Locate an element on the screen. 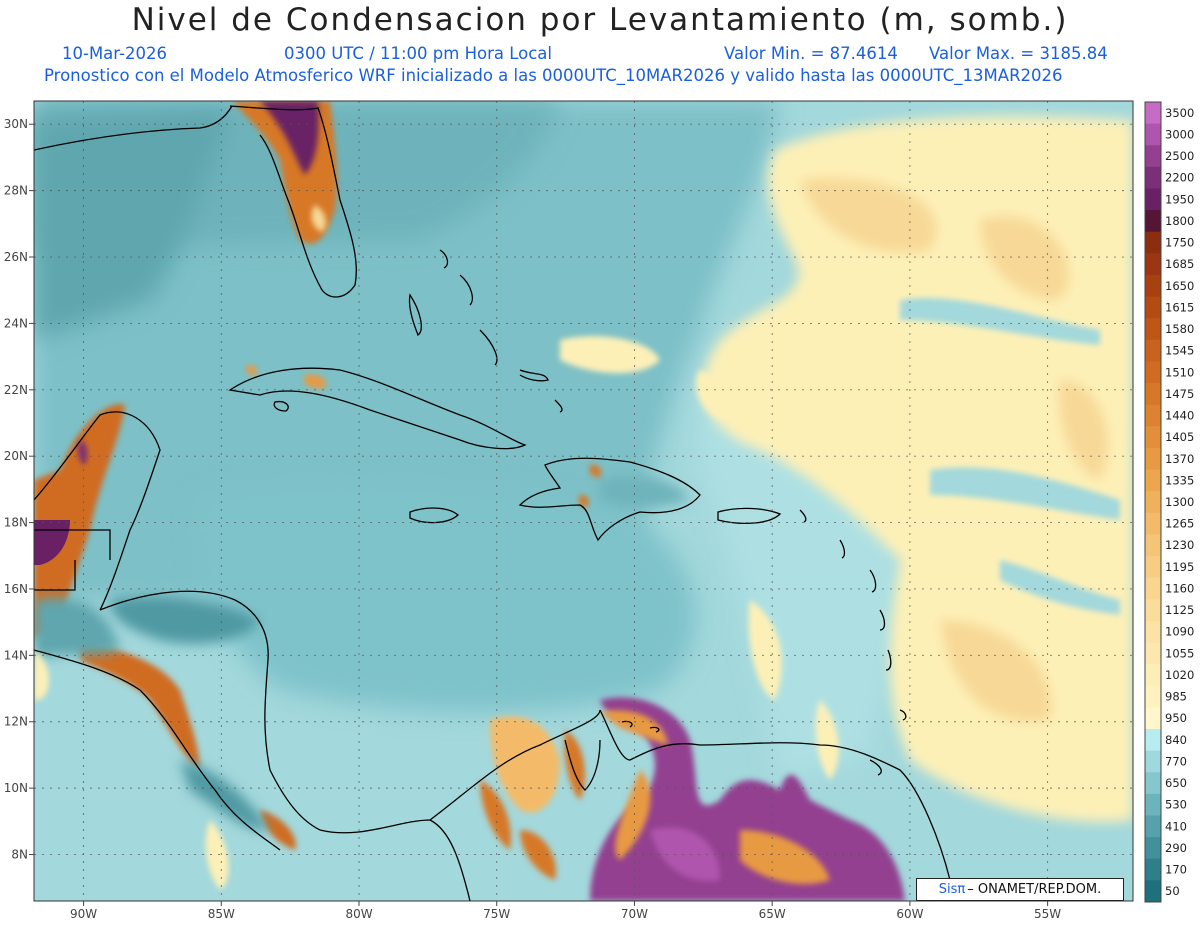 This screenshot has height=927, width=1200. legend-label: 1055 is located at coordinates (1179, 653).